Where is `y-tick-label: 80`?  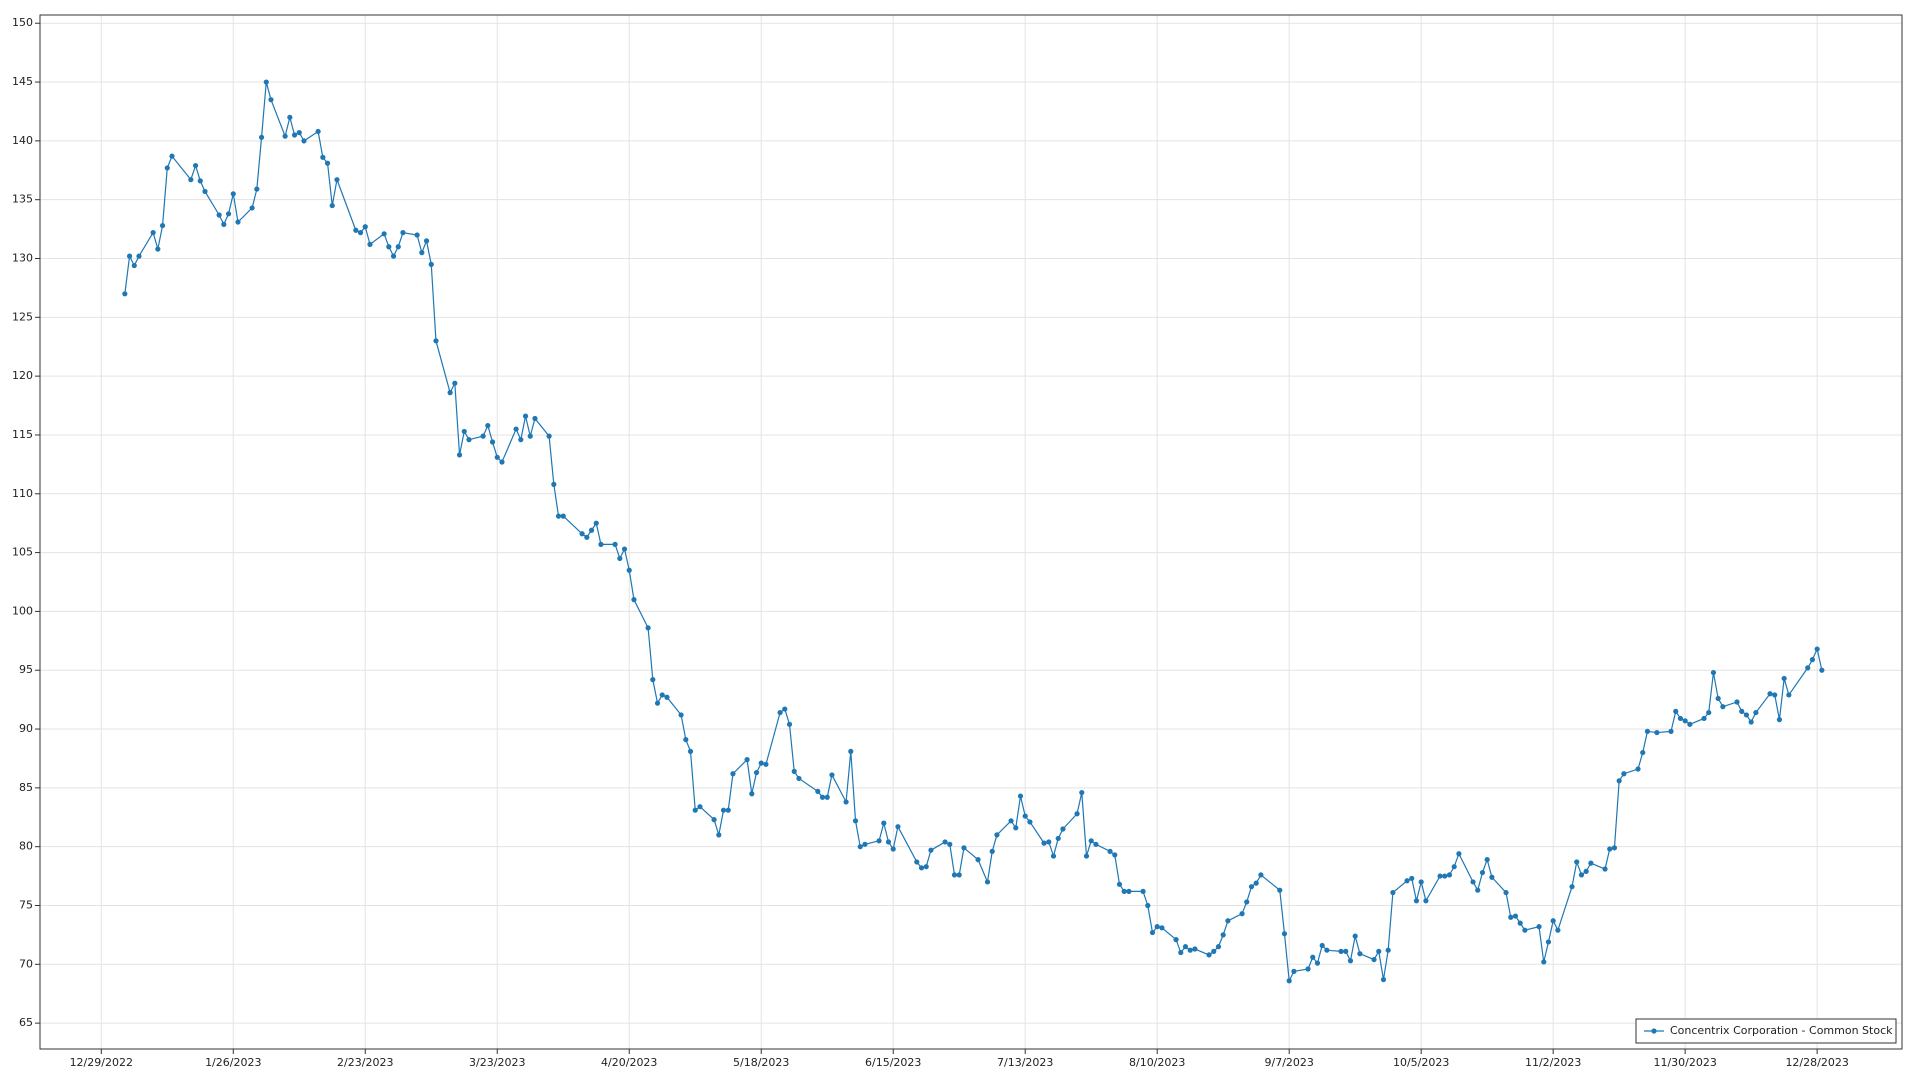
y-tick-label: 80 is located at coordinates (26, 846).